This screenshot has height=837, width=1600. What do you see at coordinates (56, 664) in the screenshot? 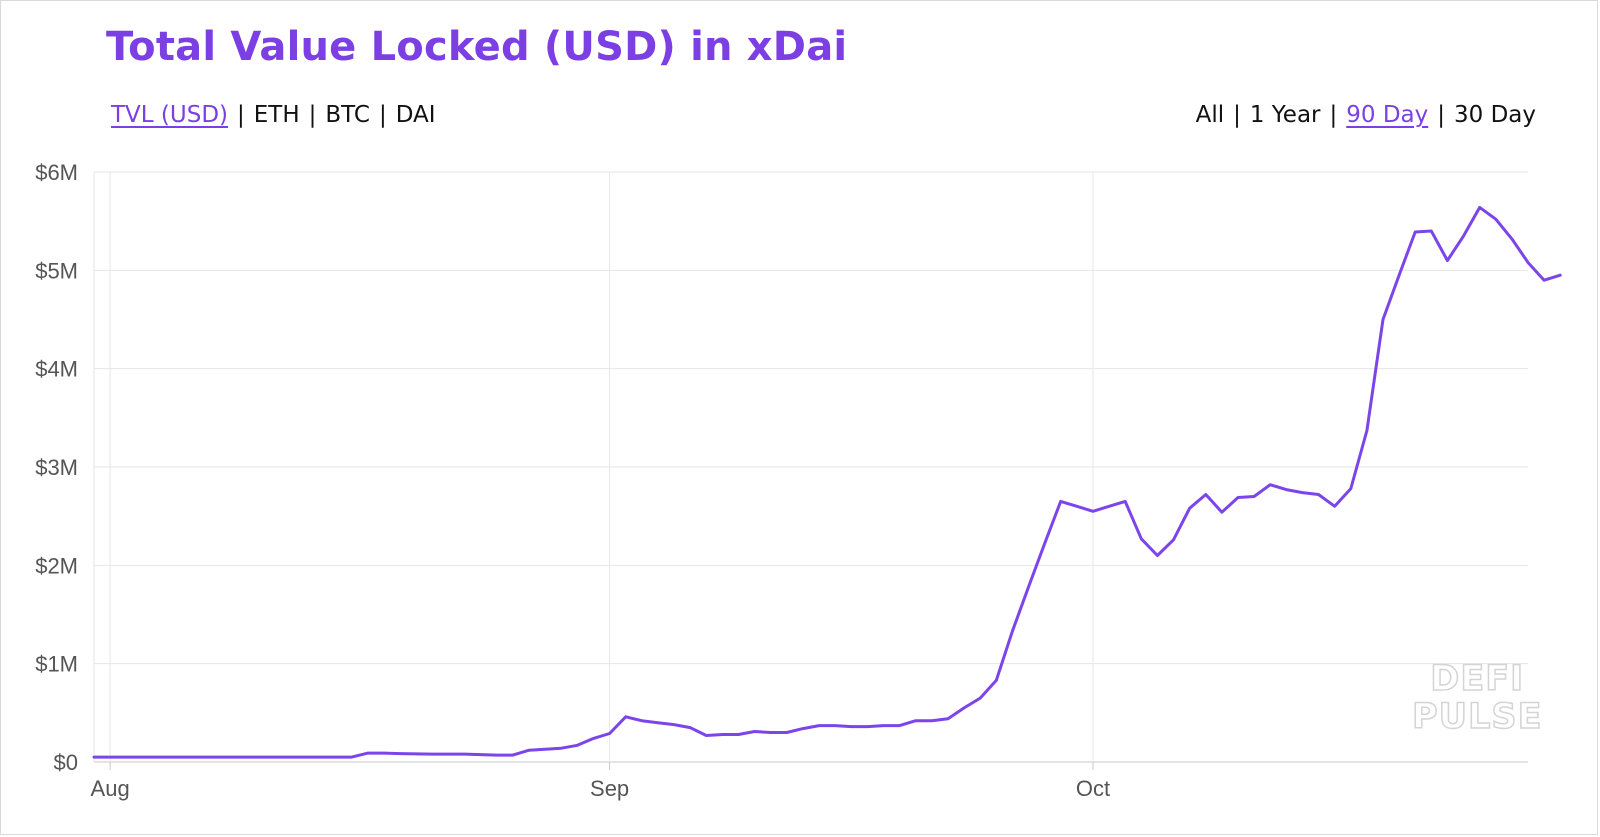
I see `y-tick-label: $1M` at bounding box center [56, 664].